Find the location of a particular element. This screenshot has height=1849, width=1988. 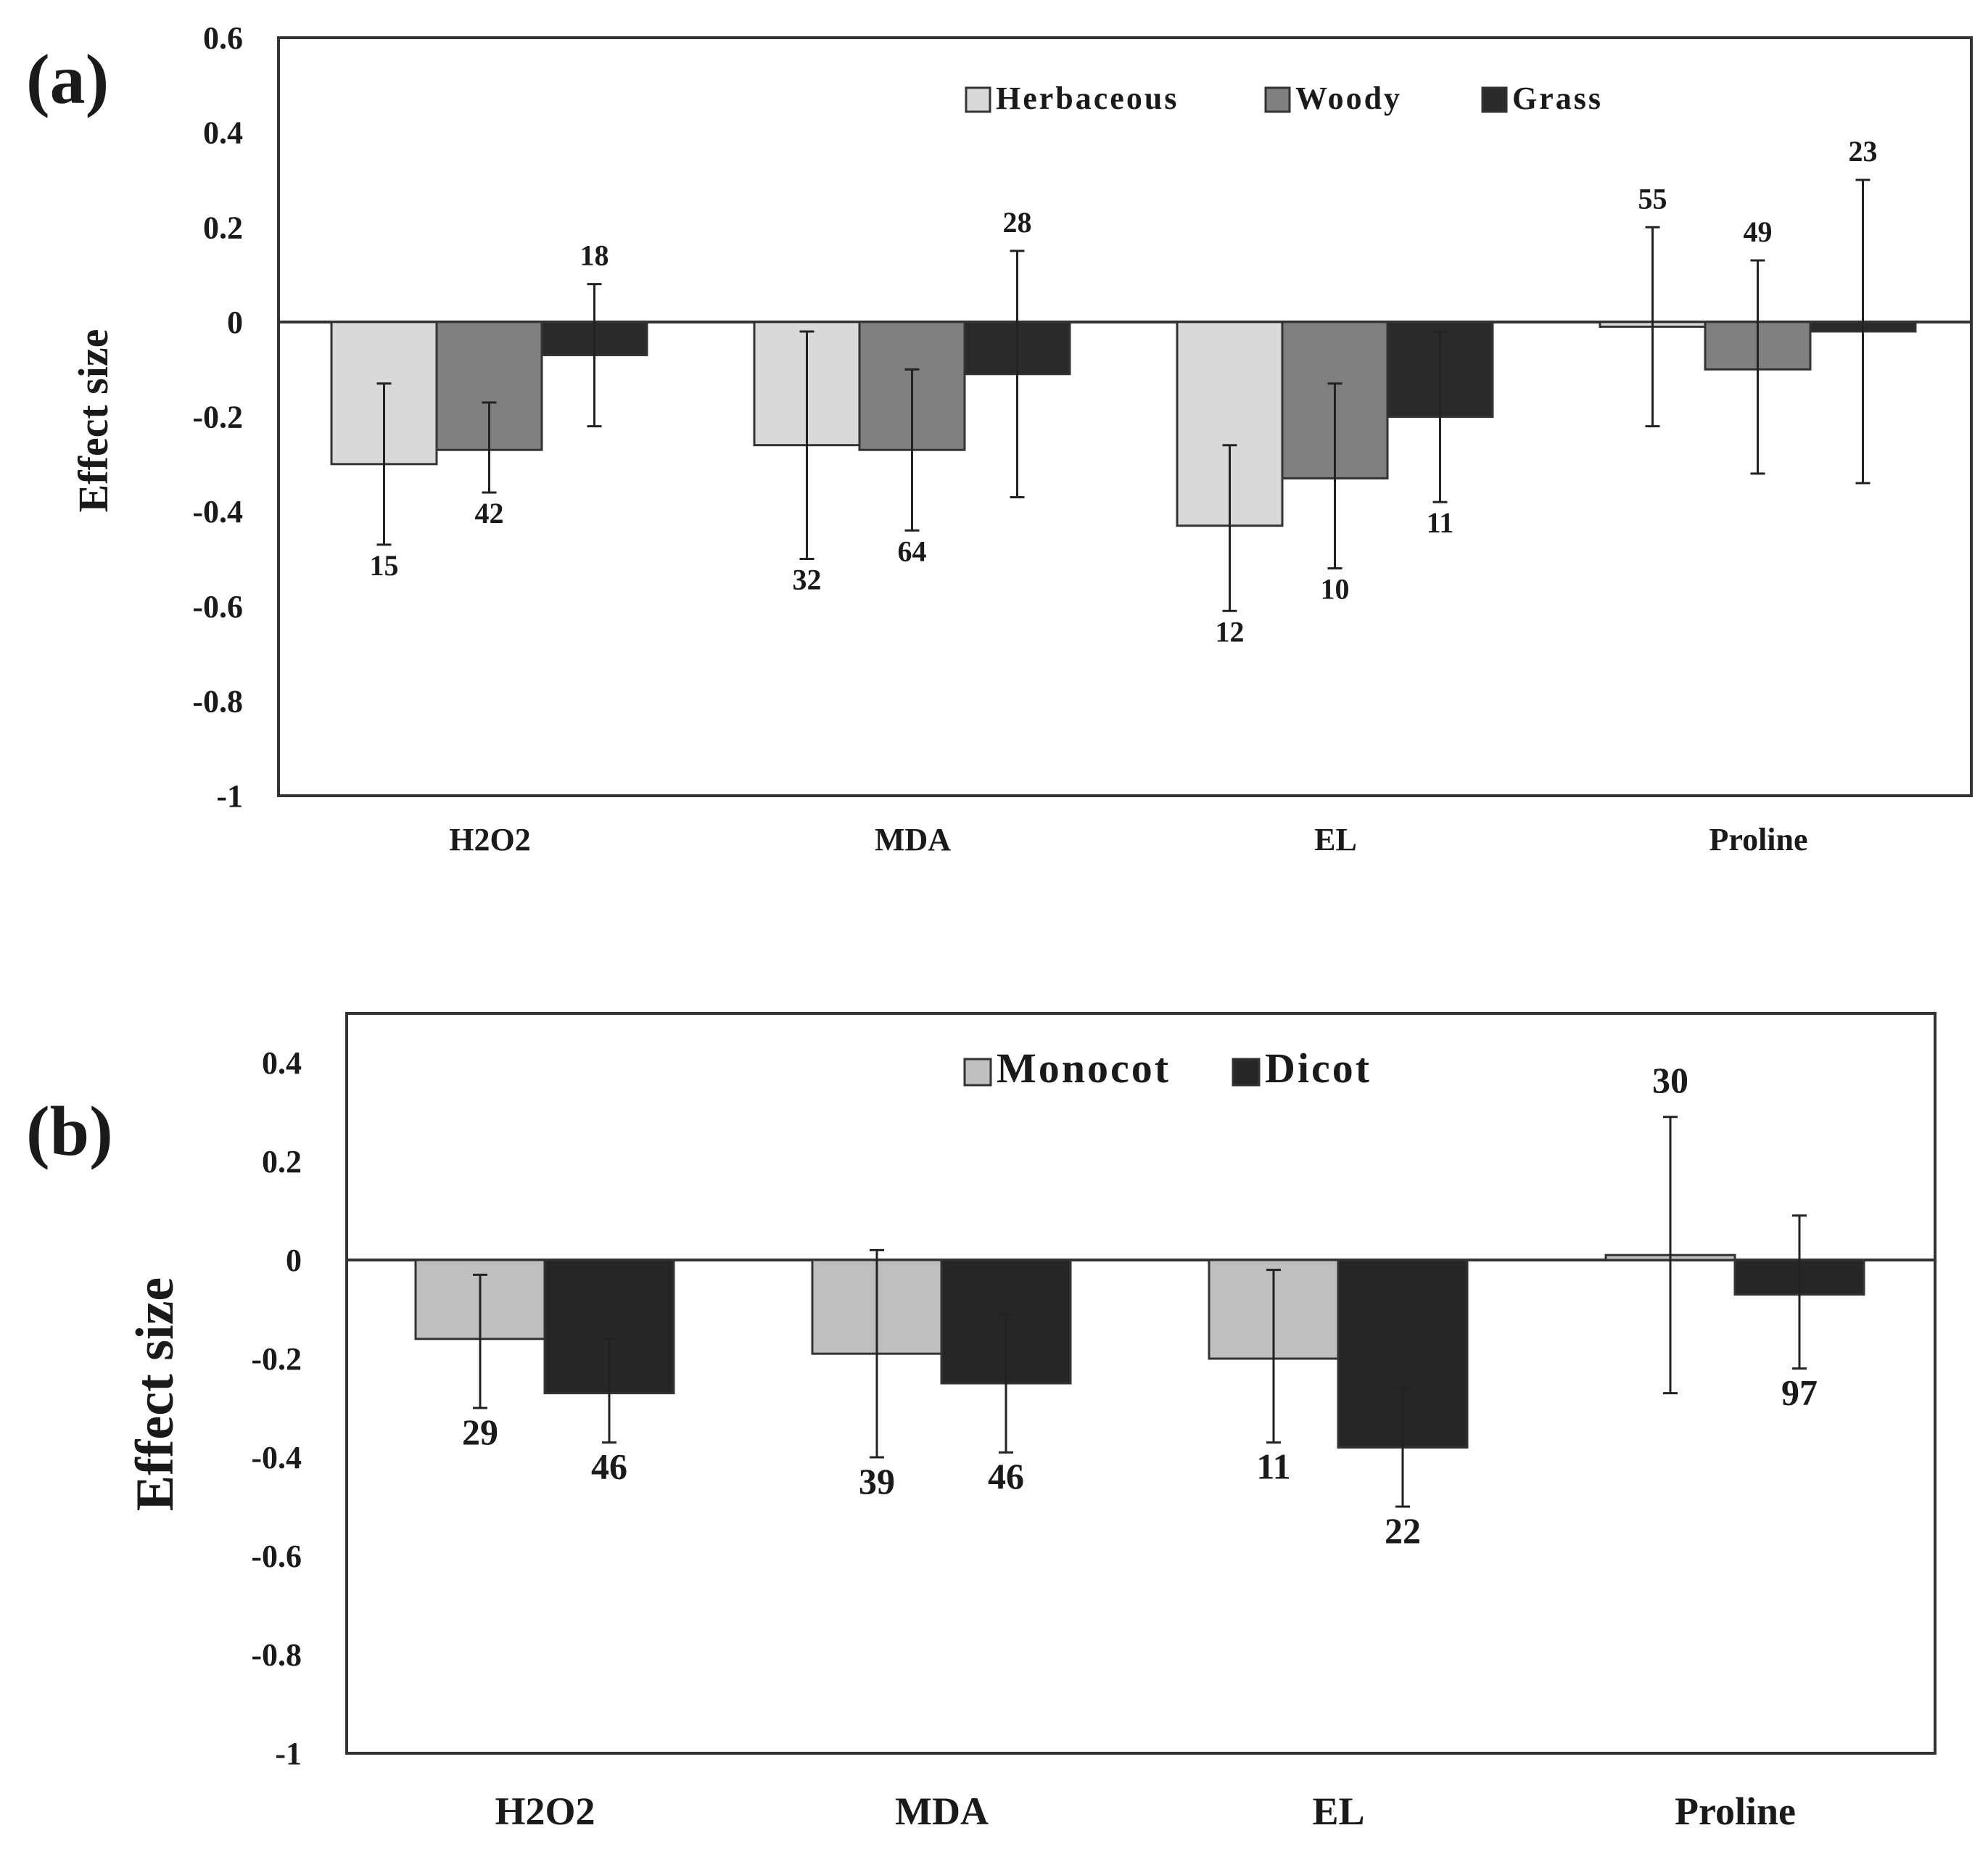

legend-label: Dicot is located at coordinates (1318, 1068).